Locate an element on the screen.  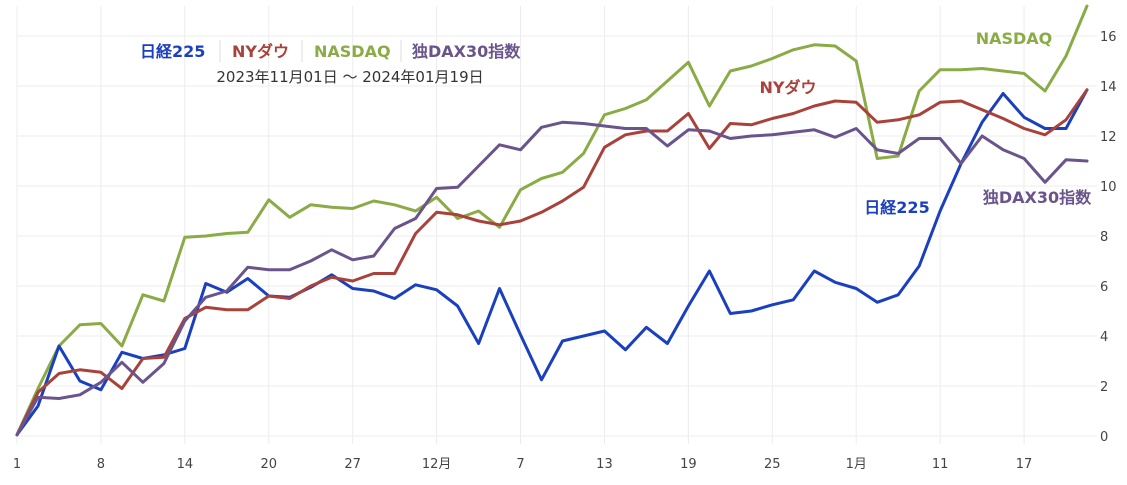
y-tick-label: 0 is located at coordinates (1104, 437).